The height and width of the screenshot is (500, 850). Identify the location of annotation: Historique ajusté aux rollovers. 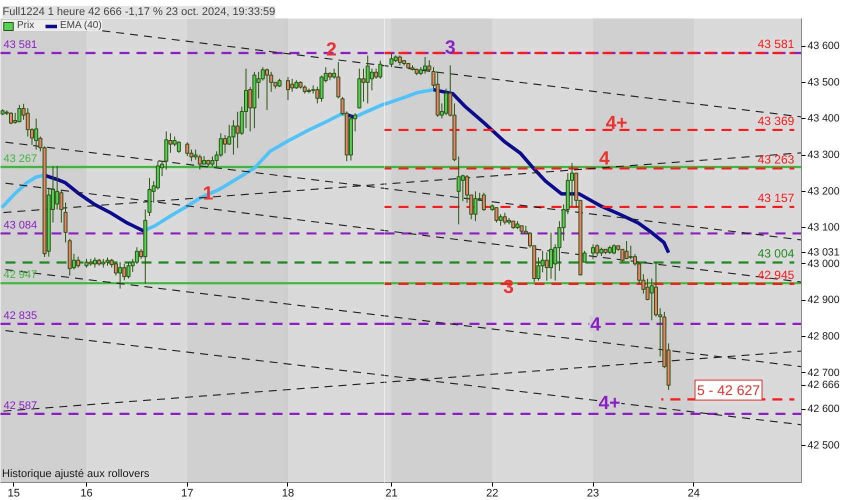
(76, 474).